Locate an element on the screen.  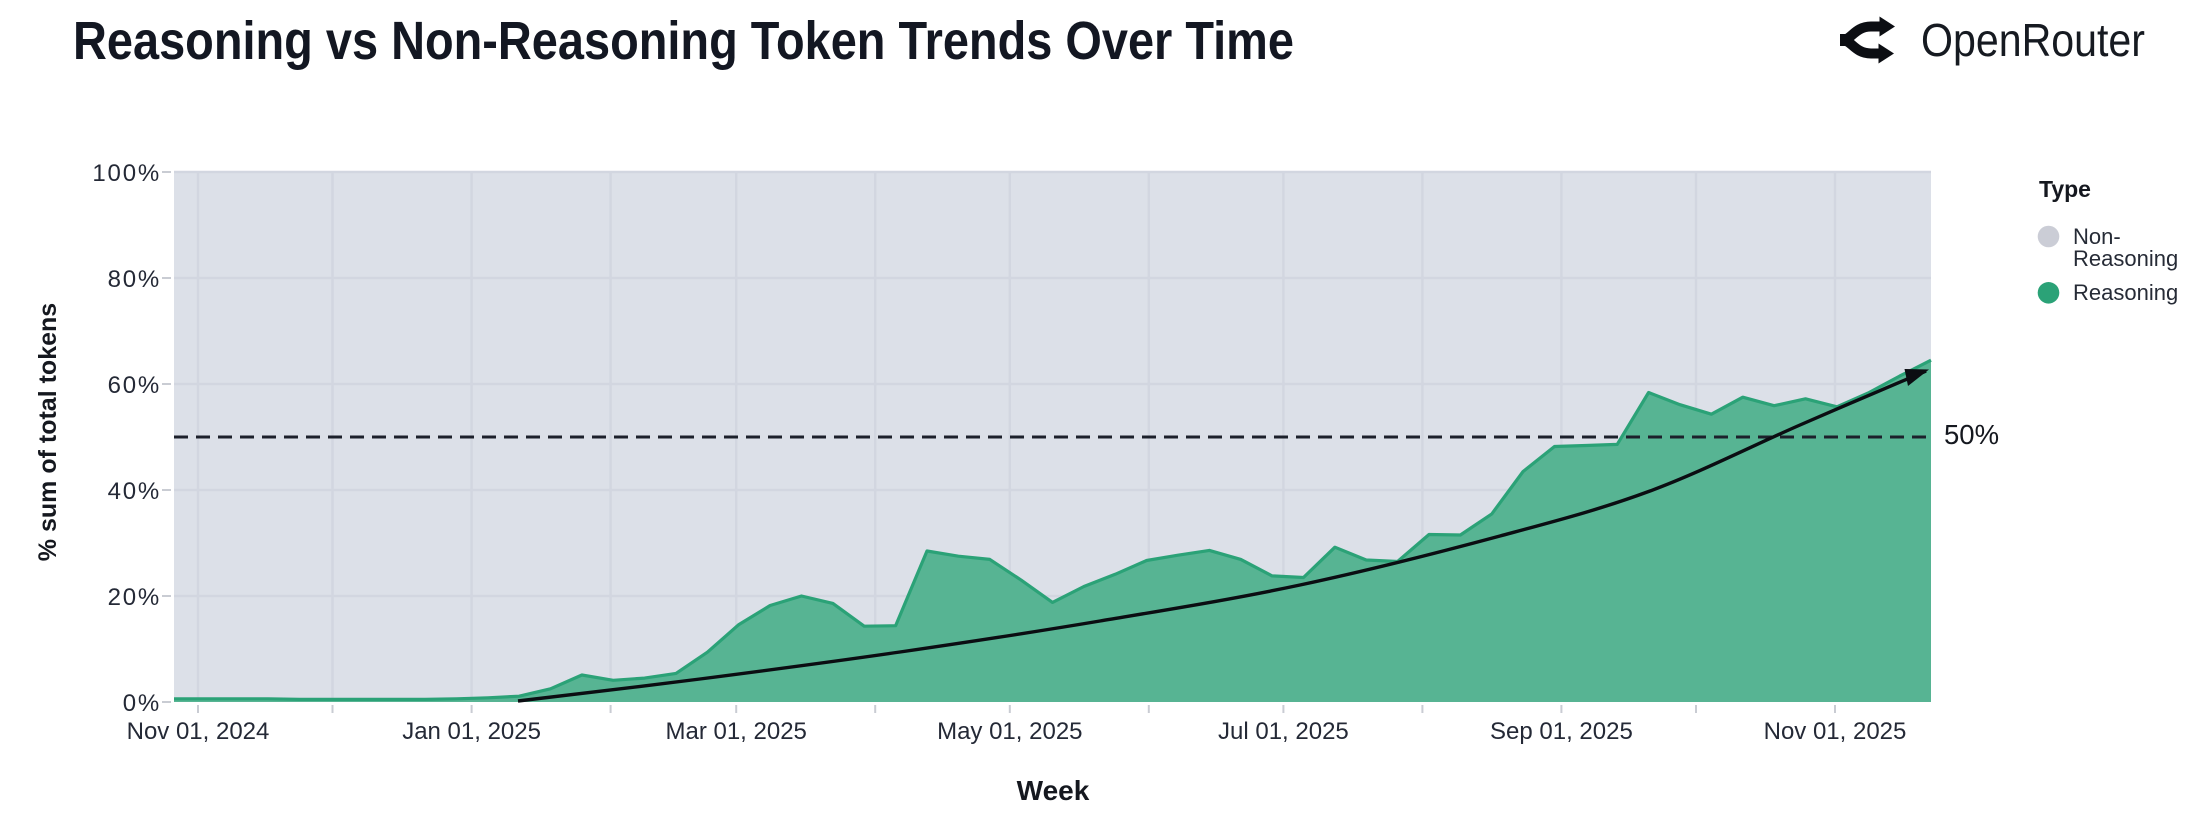
svg-text: 100% is located at coordinates (126, 173).